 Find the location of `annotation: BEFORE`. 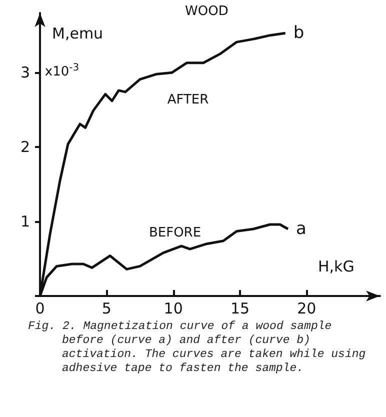

annotation: BEFORE is located at coordinates (175, 233).